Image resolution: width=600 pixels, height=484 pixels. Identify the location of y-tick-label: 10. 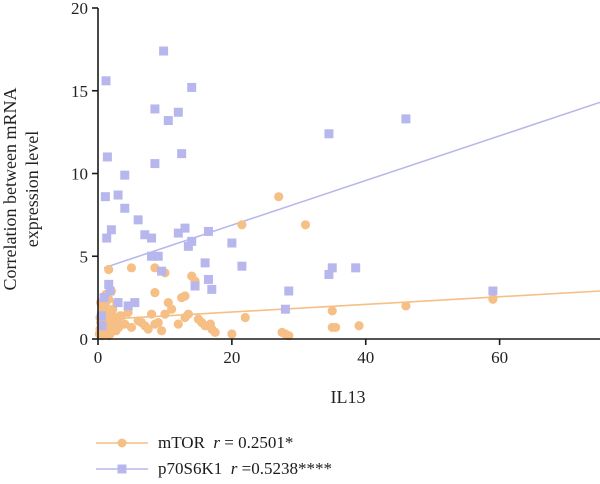
(79, 174).